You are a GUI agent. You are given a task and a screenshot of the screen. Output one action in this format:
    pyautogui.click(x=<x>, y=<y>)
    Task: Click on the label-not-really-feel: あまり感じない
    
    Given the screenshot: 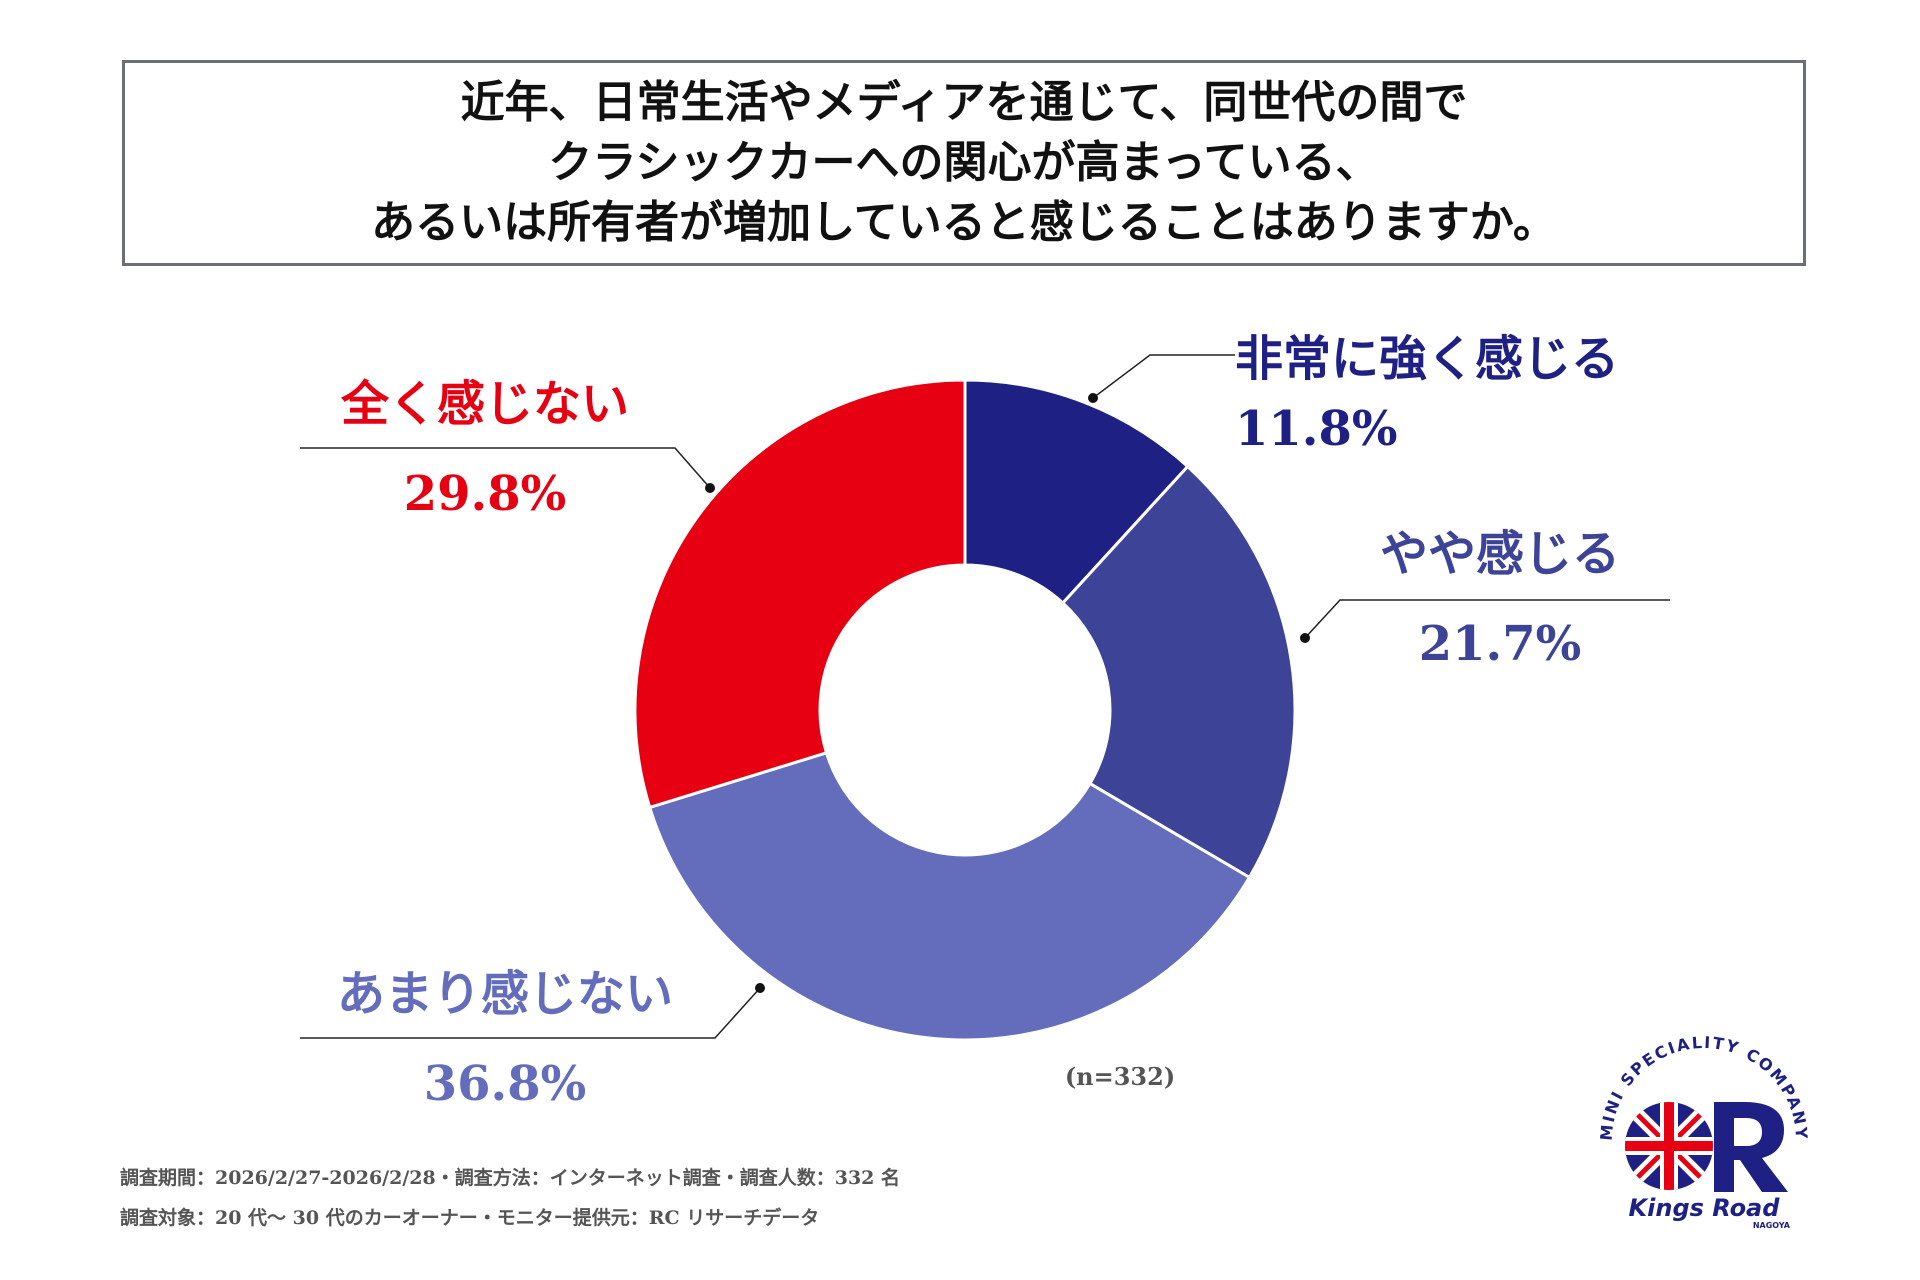 What is the action you would take?
    pyautogui.click(x=505, y=994)
    